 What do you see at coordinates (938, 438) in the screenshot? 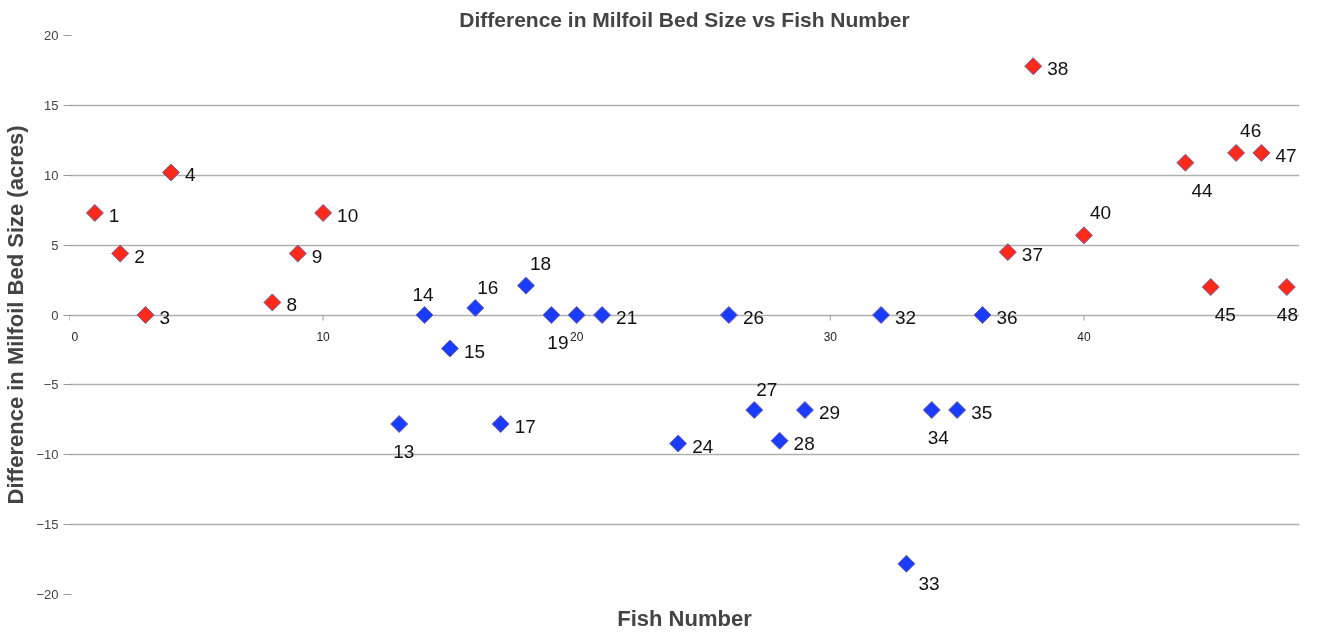
I see `annotation: 34` at bounding box center [938, 438].